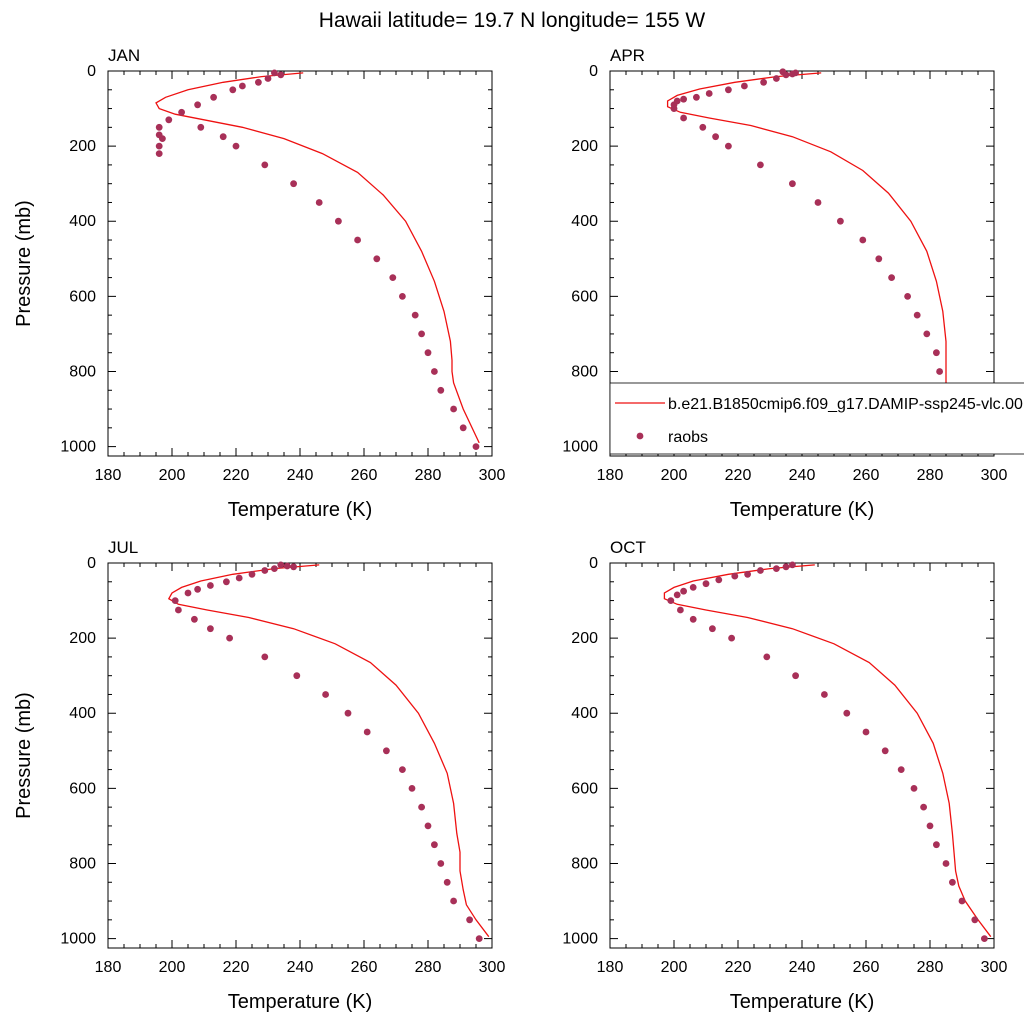 The height and width of the screenshot is (1024, 1024). I want to click on x-tick-label: 200, so click(172, 967).